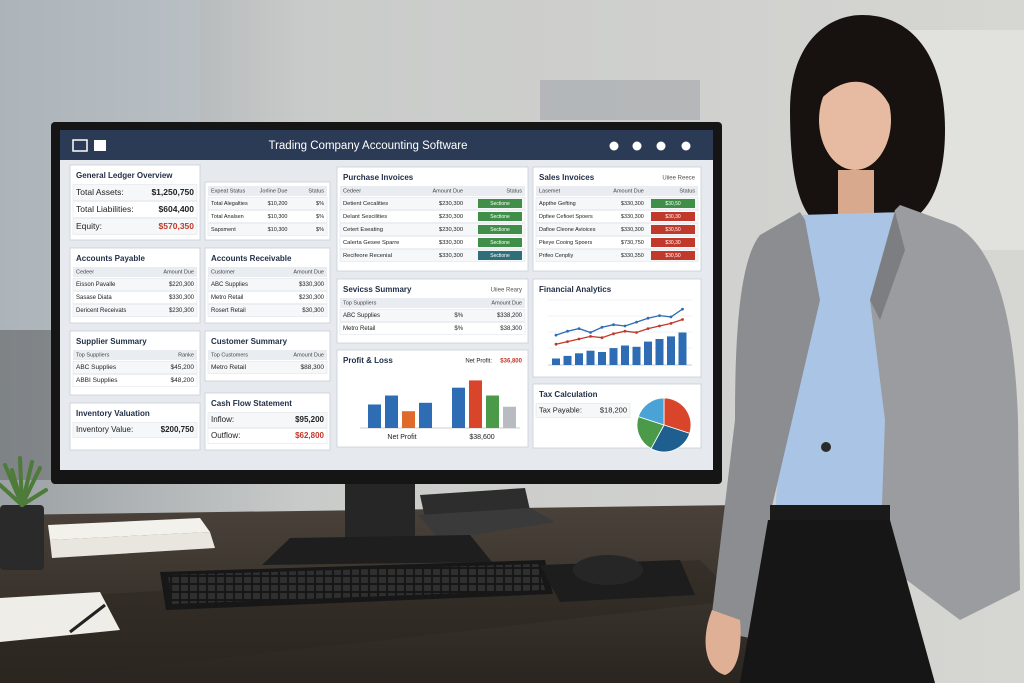  What do you see at coordinates (229, 355) in the screenshot?
I see `table-header-cell: Top Customers` at bounding box center [229, 355].